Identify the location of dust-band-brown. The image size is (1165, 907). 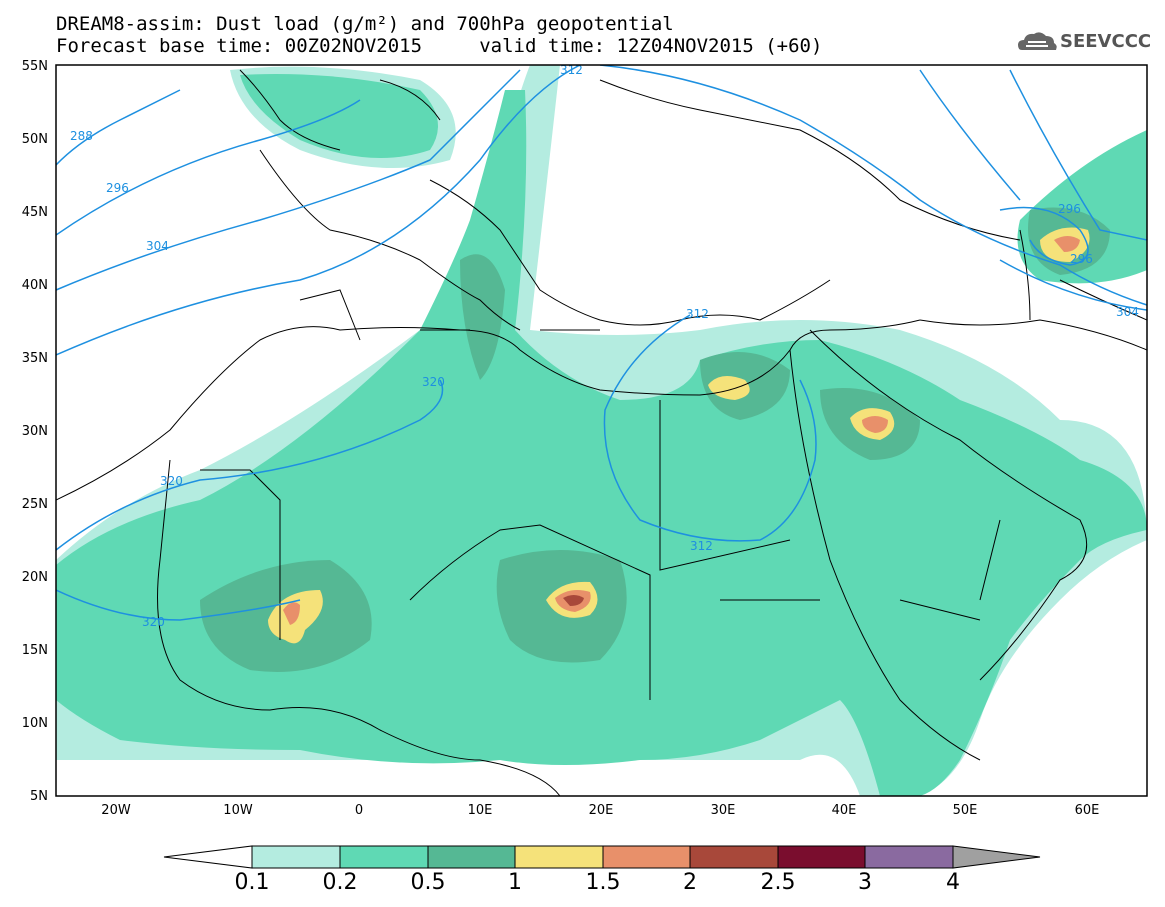
(573, 600).